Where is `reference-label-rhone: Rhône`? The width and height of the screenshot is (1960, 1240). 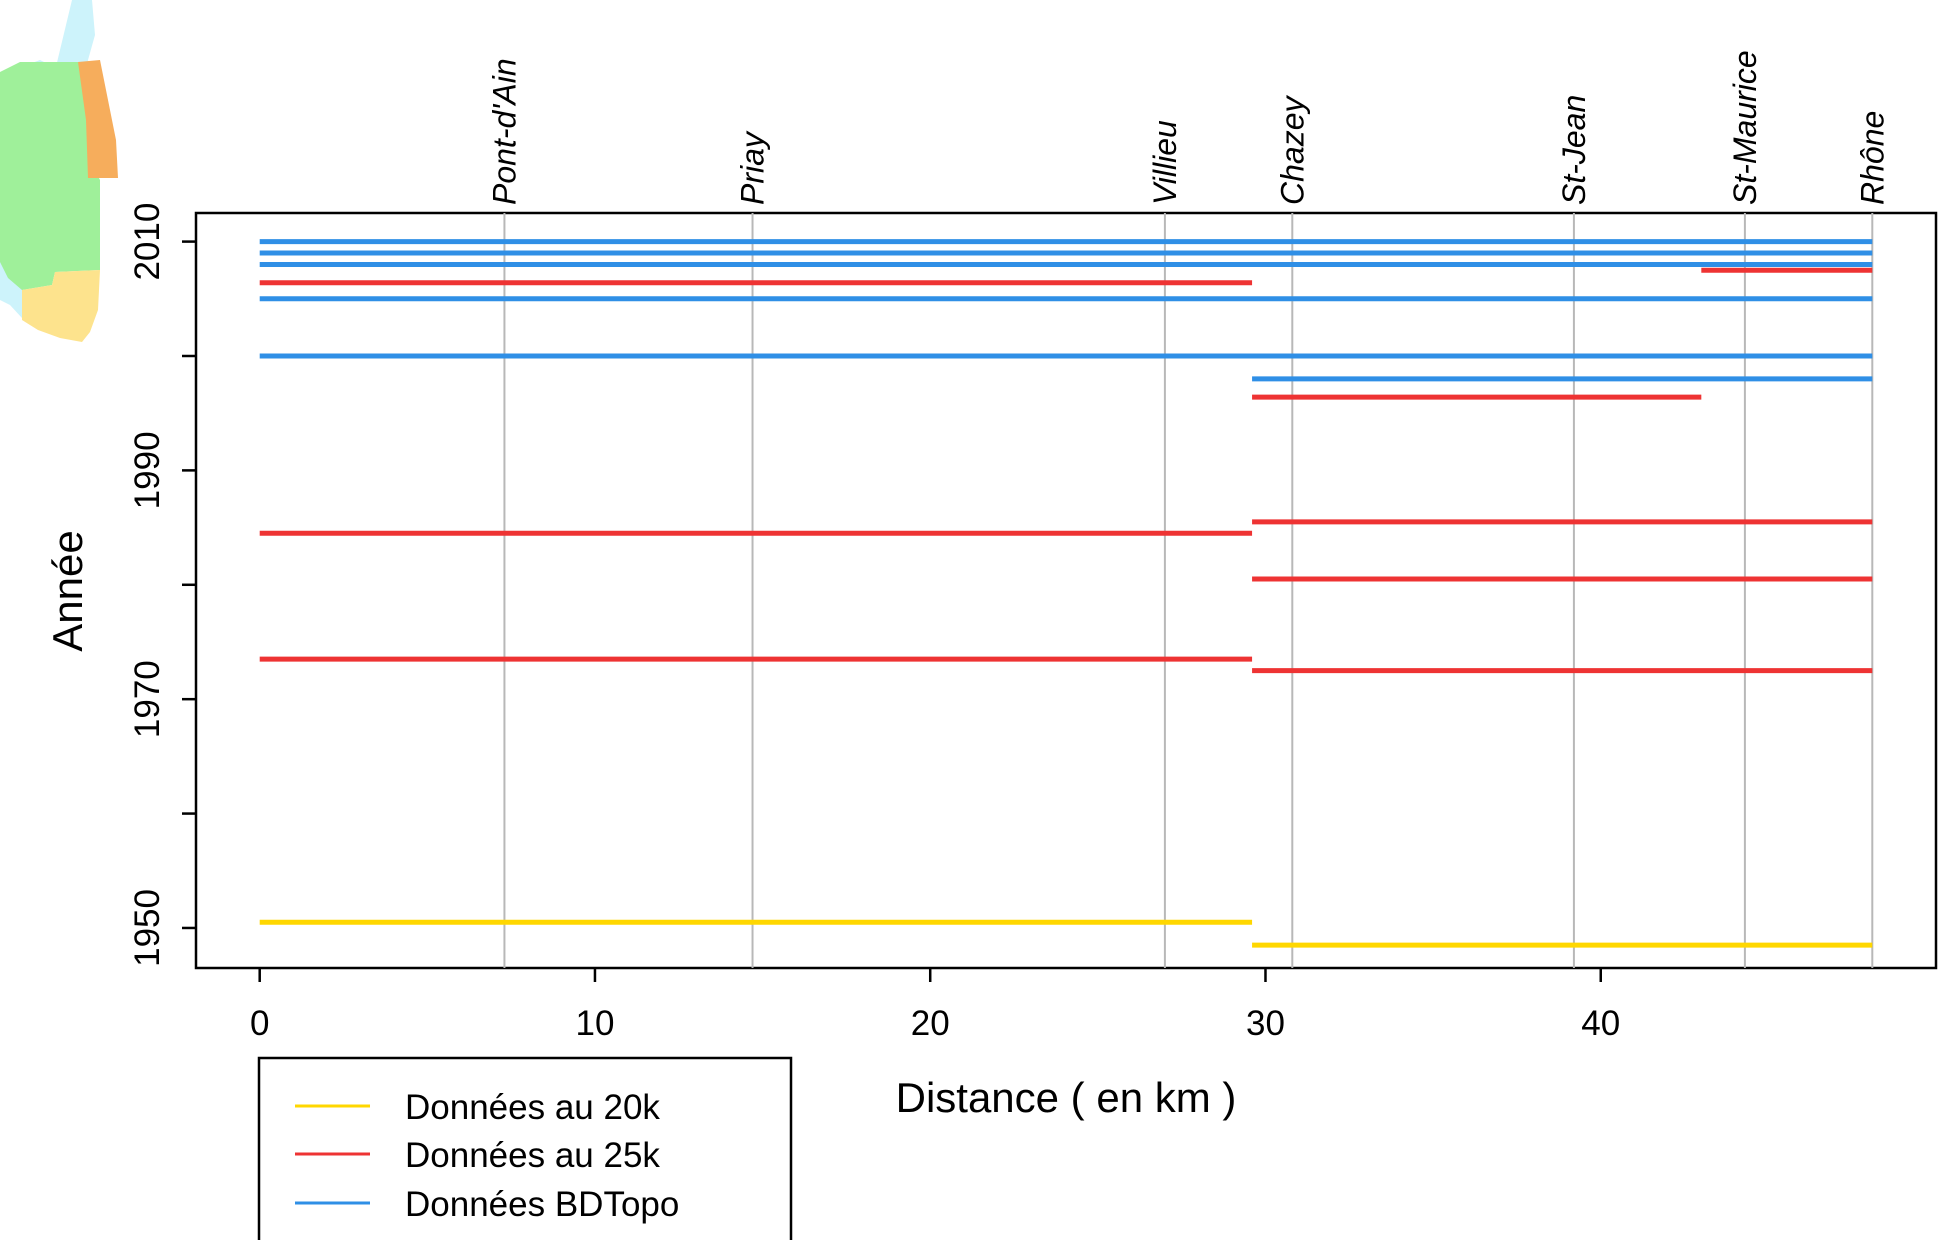
reference-label-rhone: Rhône is located at coordinates (1872, 158).